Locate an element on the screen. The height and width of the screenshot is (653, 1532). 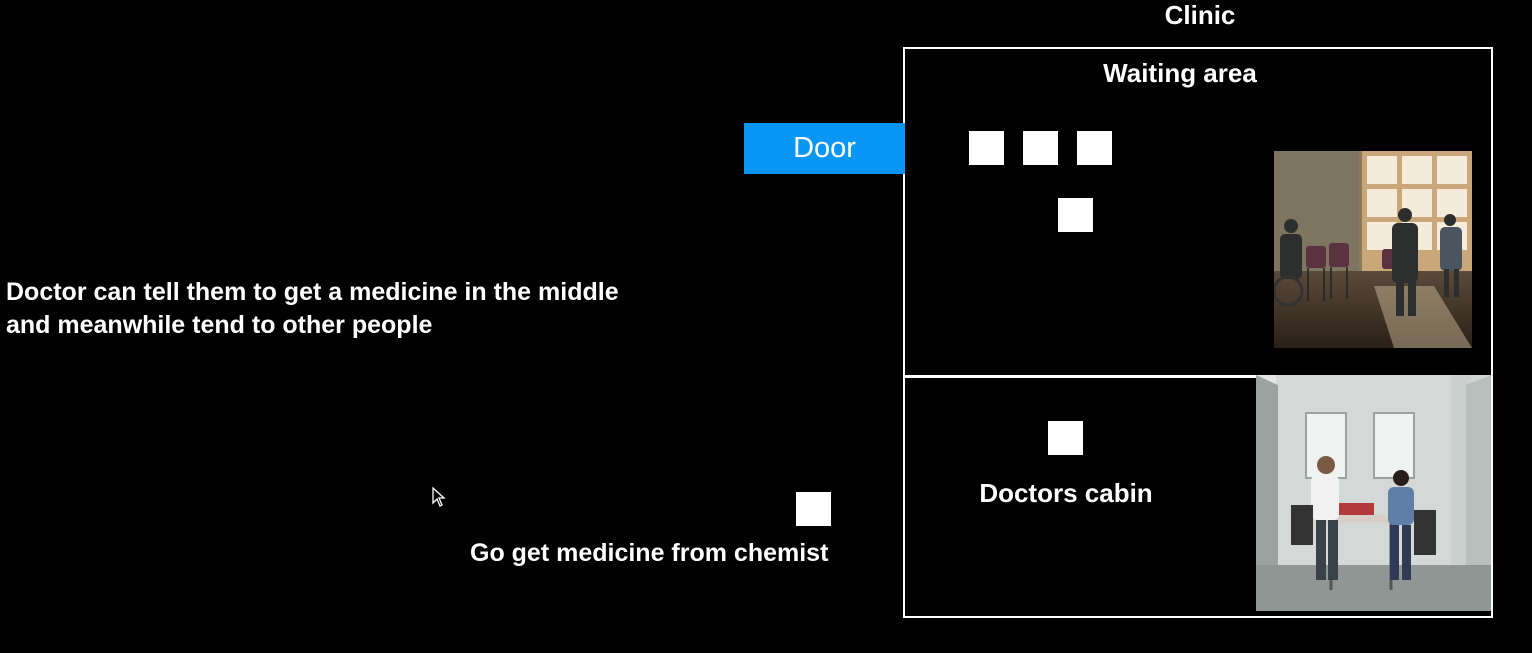
clinic-room-divider is located at coordinates (1081, 376).